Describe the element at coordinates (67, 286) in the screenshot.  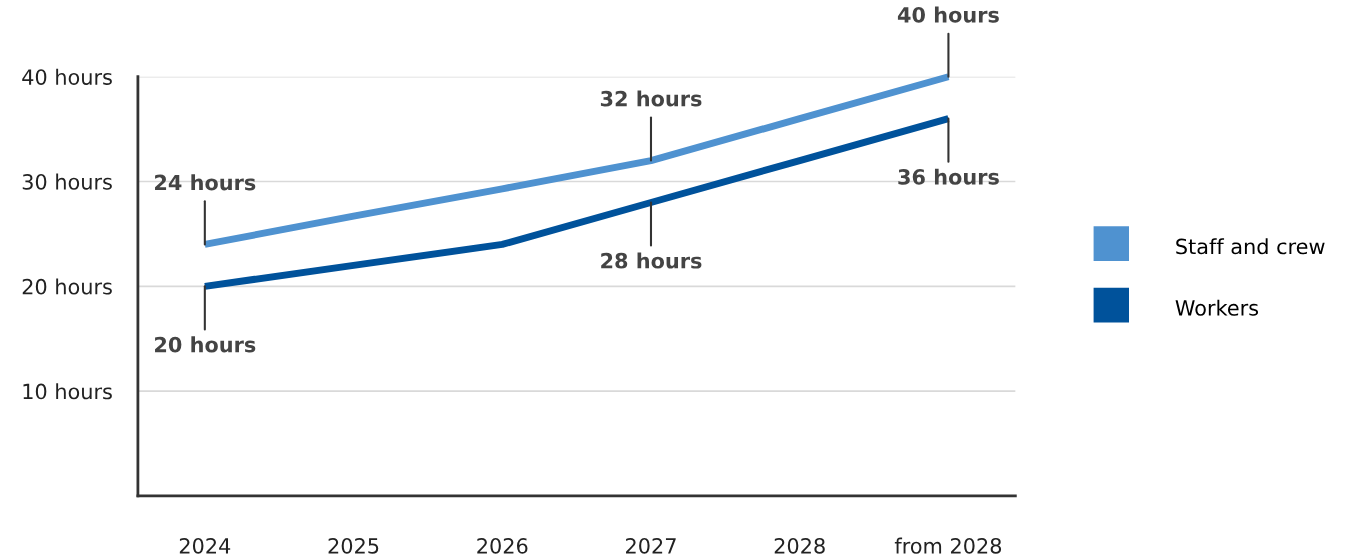
I see `y-tick-label: 20 hours` at that location.